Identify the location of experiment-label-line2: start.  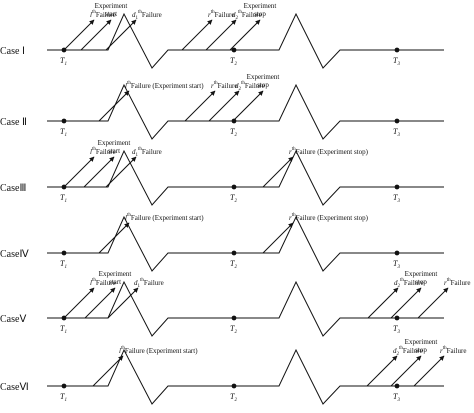
(111, 14).